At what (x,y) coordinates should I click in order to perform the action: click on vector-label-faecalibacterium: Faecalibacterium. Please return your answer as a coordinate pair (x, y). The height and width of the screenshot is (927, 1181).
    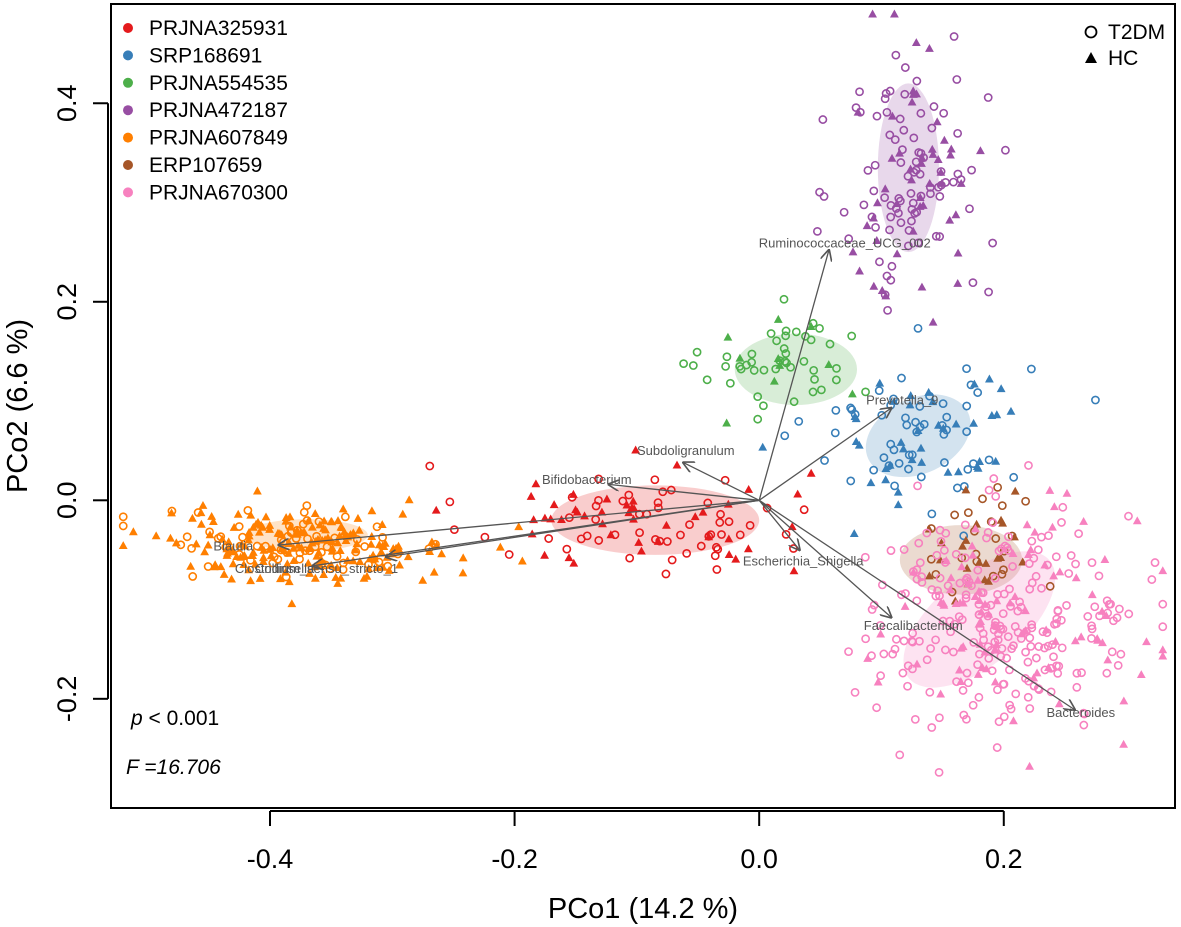
    Looking at the image, I should click on (913, 625).